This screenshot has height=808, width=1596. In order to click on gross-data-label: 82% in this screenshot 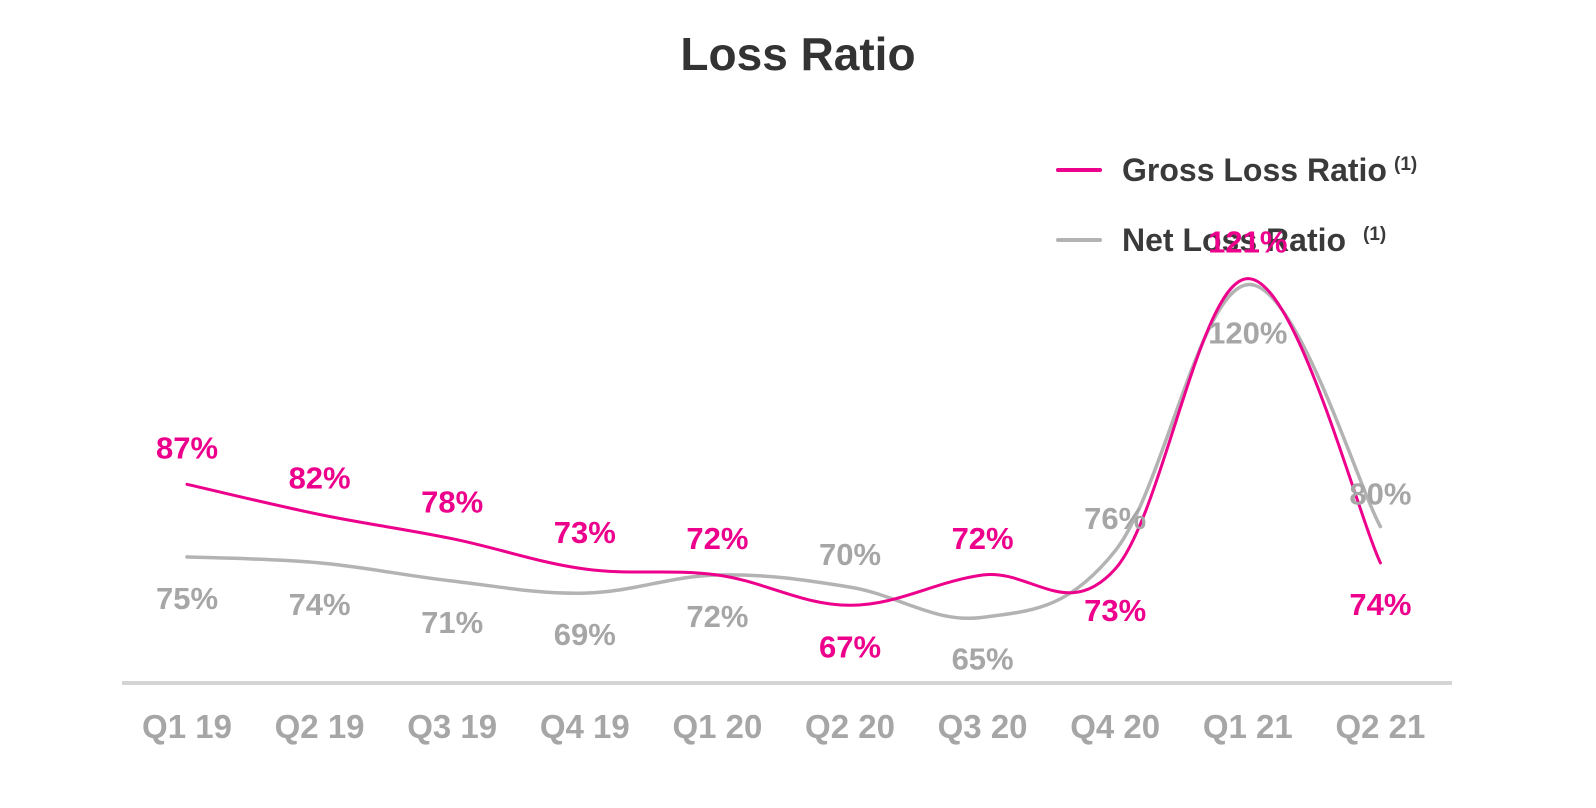, I will do `click(320, 478)`.